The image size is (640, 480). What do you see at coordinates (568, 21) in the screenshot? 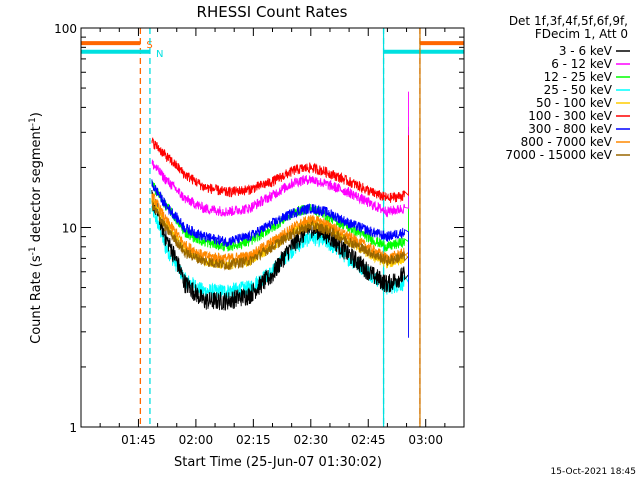
I see `legend-header-line-1: Det 1f,3f,4f,5f,6f,9f,` at bounding box center [568, 21].